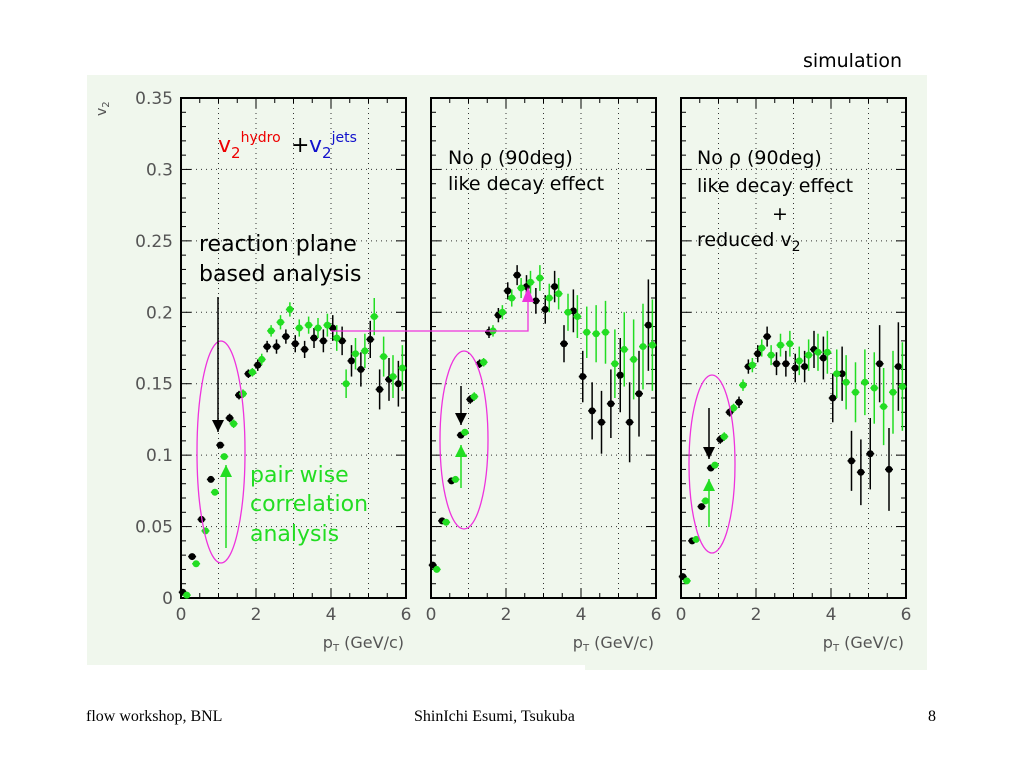 The image size is (1024, 768). Describe the element at coordinates (333, 146) in the screenshot. I see `v2-jets-label: v2jets` at that location.